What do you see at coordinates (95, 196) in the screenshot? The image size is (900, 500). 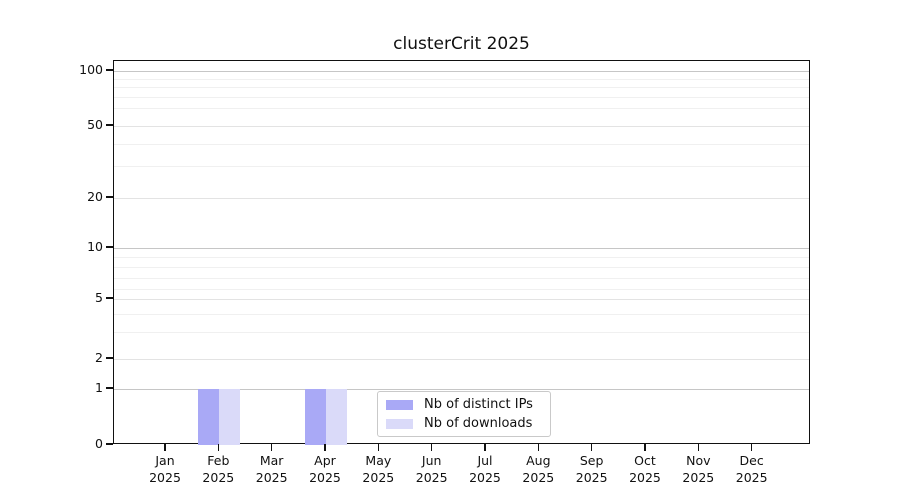 I see `y-tick-label: 20` at bounding box center [95, 196].